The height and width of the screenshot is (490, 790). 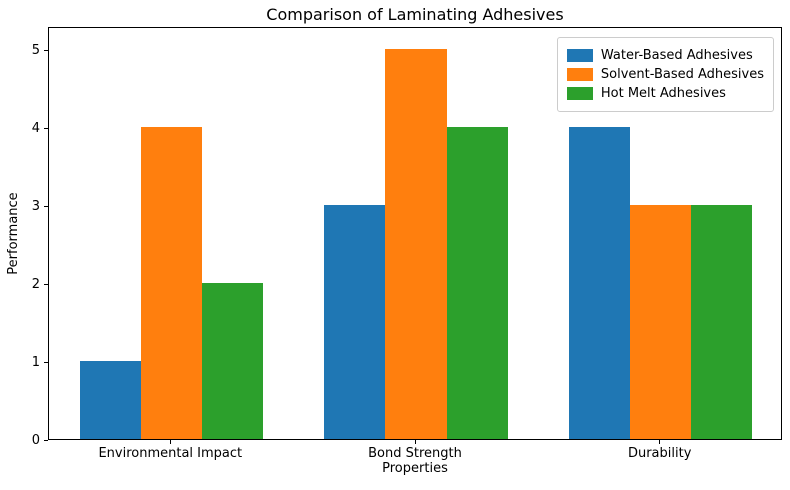 I want to click on legend-swatch-solvent-based-adhesives, so click(x=579, y=74).